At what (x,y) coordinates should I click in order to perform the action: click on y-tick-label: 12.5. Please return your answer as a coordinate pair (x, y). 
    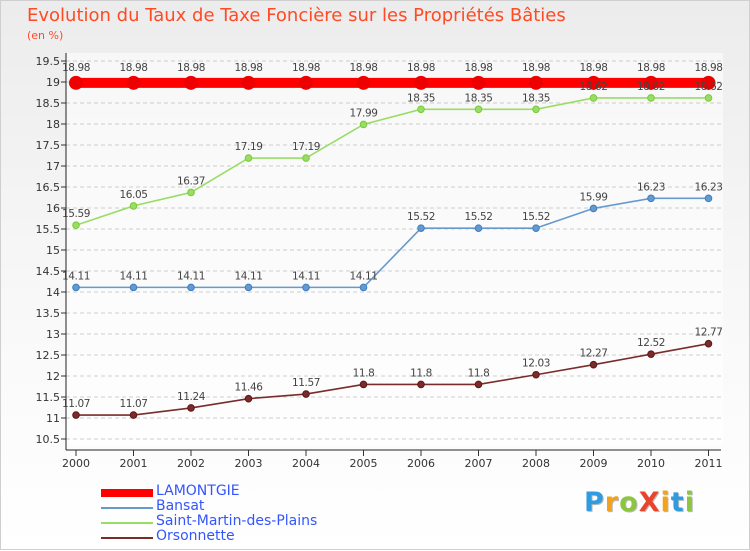
    Looking at the image, I should click on (48, 355).